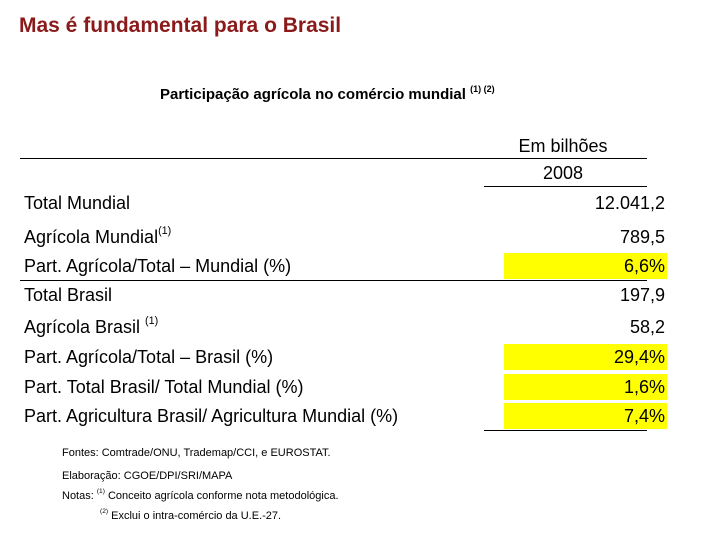 Image resolution: width=720 pixels, height=540 pixels. I want to click on row-value: 58,2, so click(647, 327).